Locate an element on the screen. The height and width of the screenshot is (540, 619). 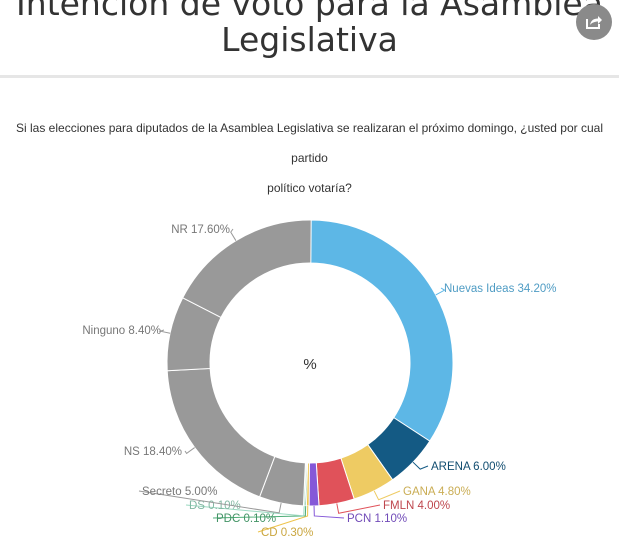
connector-line-ds is located at coordinates (245, 510).